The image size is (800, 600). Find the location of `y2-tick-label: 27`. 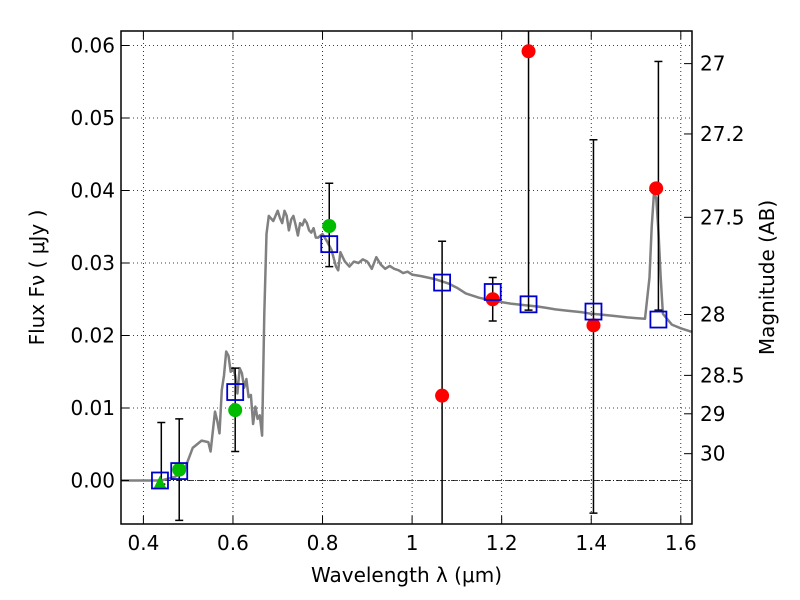

y2-tick-label: 27 is located at coordinates (712, 64).